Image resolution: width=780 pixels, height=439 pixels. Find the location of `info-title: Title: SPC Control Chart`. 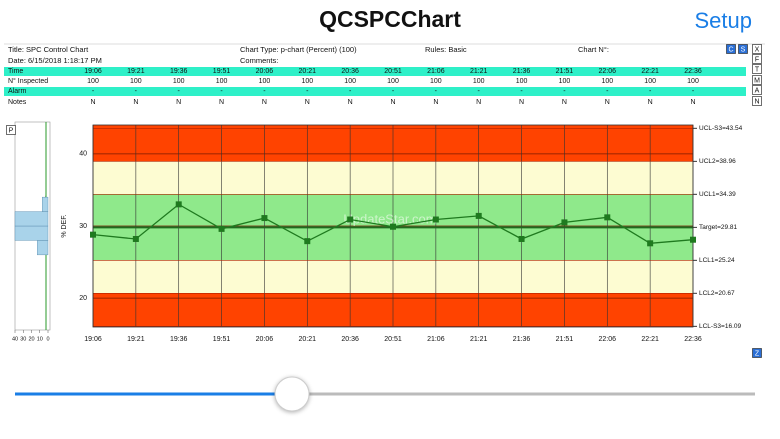

info-title: Title: SPC Control Chart is located at coordinates (48, 49).